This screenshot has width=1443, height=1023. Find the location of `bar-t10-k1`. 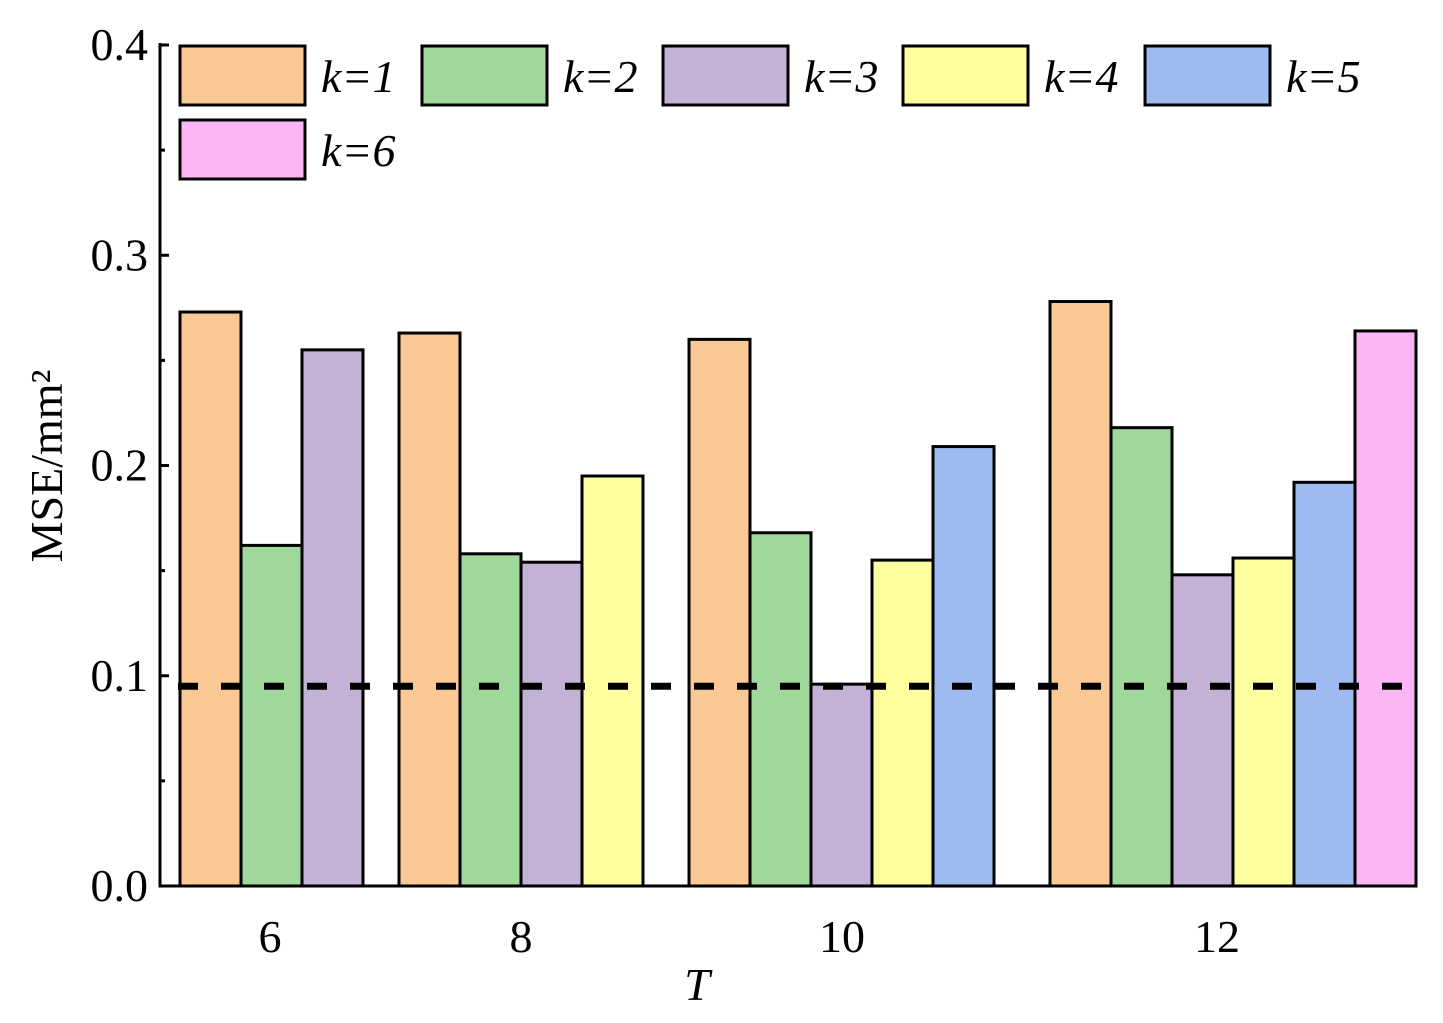

bar-t10-k1 is located at coordinates (719, 612).